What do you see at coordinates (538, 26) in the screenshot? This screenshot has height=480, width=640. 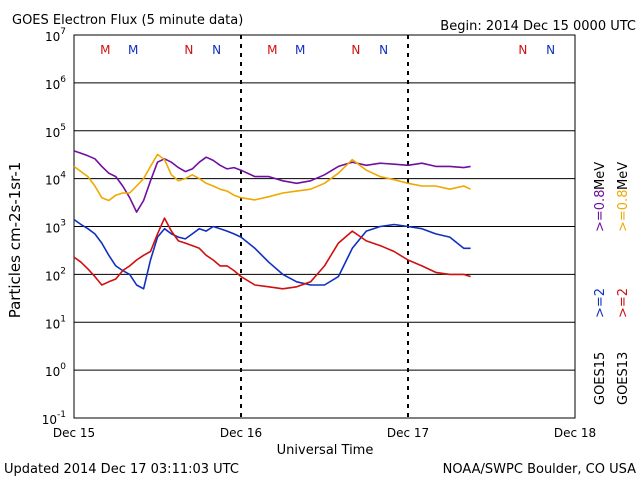 I see `begin-date-label: Begin: 2014 Dec 15 0000 UTC` at bounding box center [538, 26].